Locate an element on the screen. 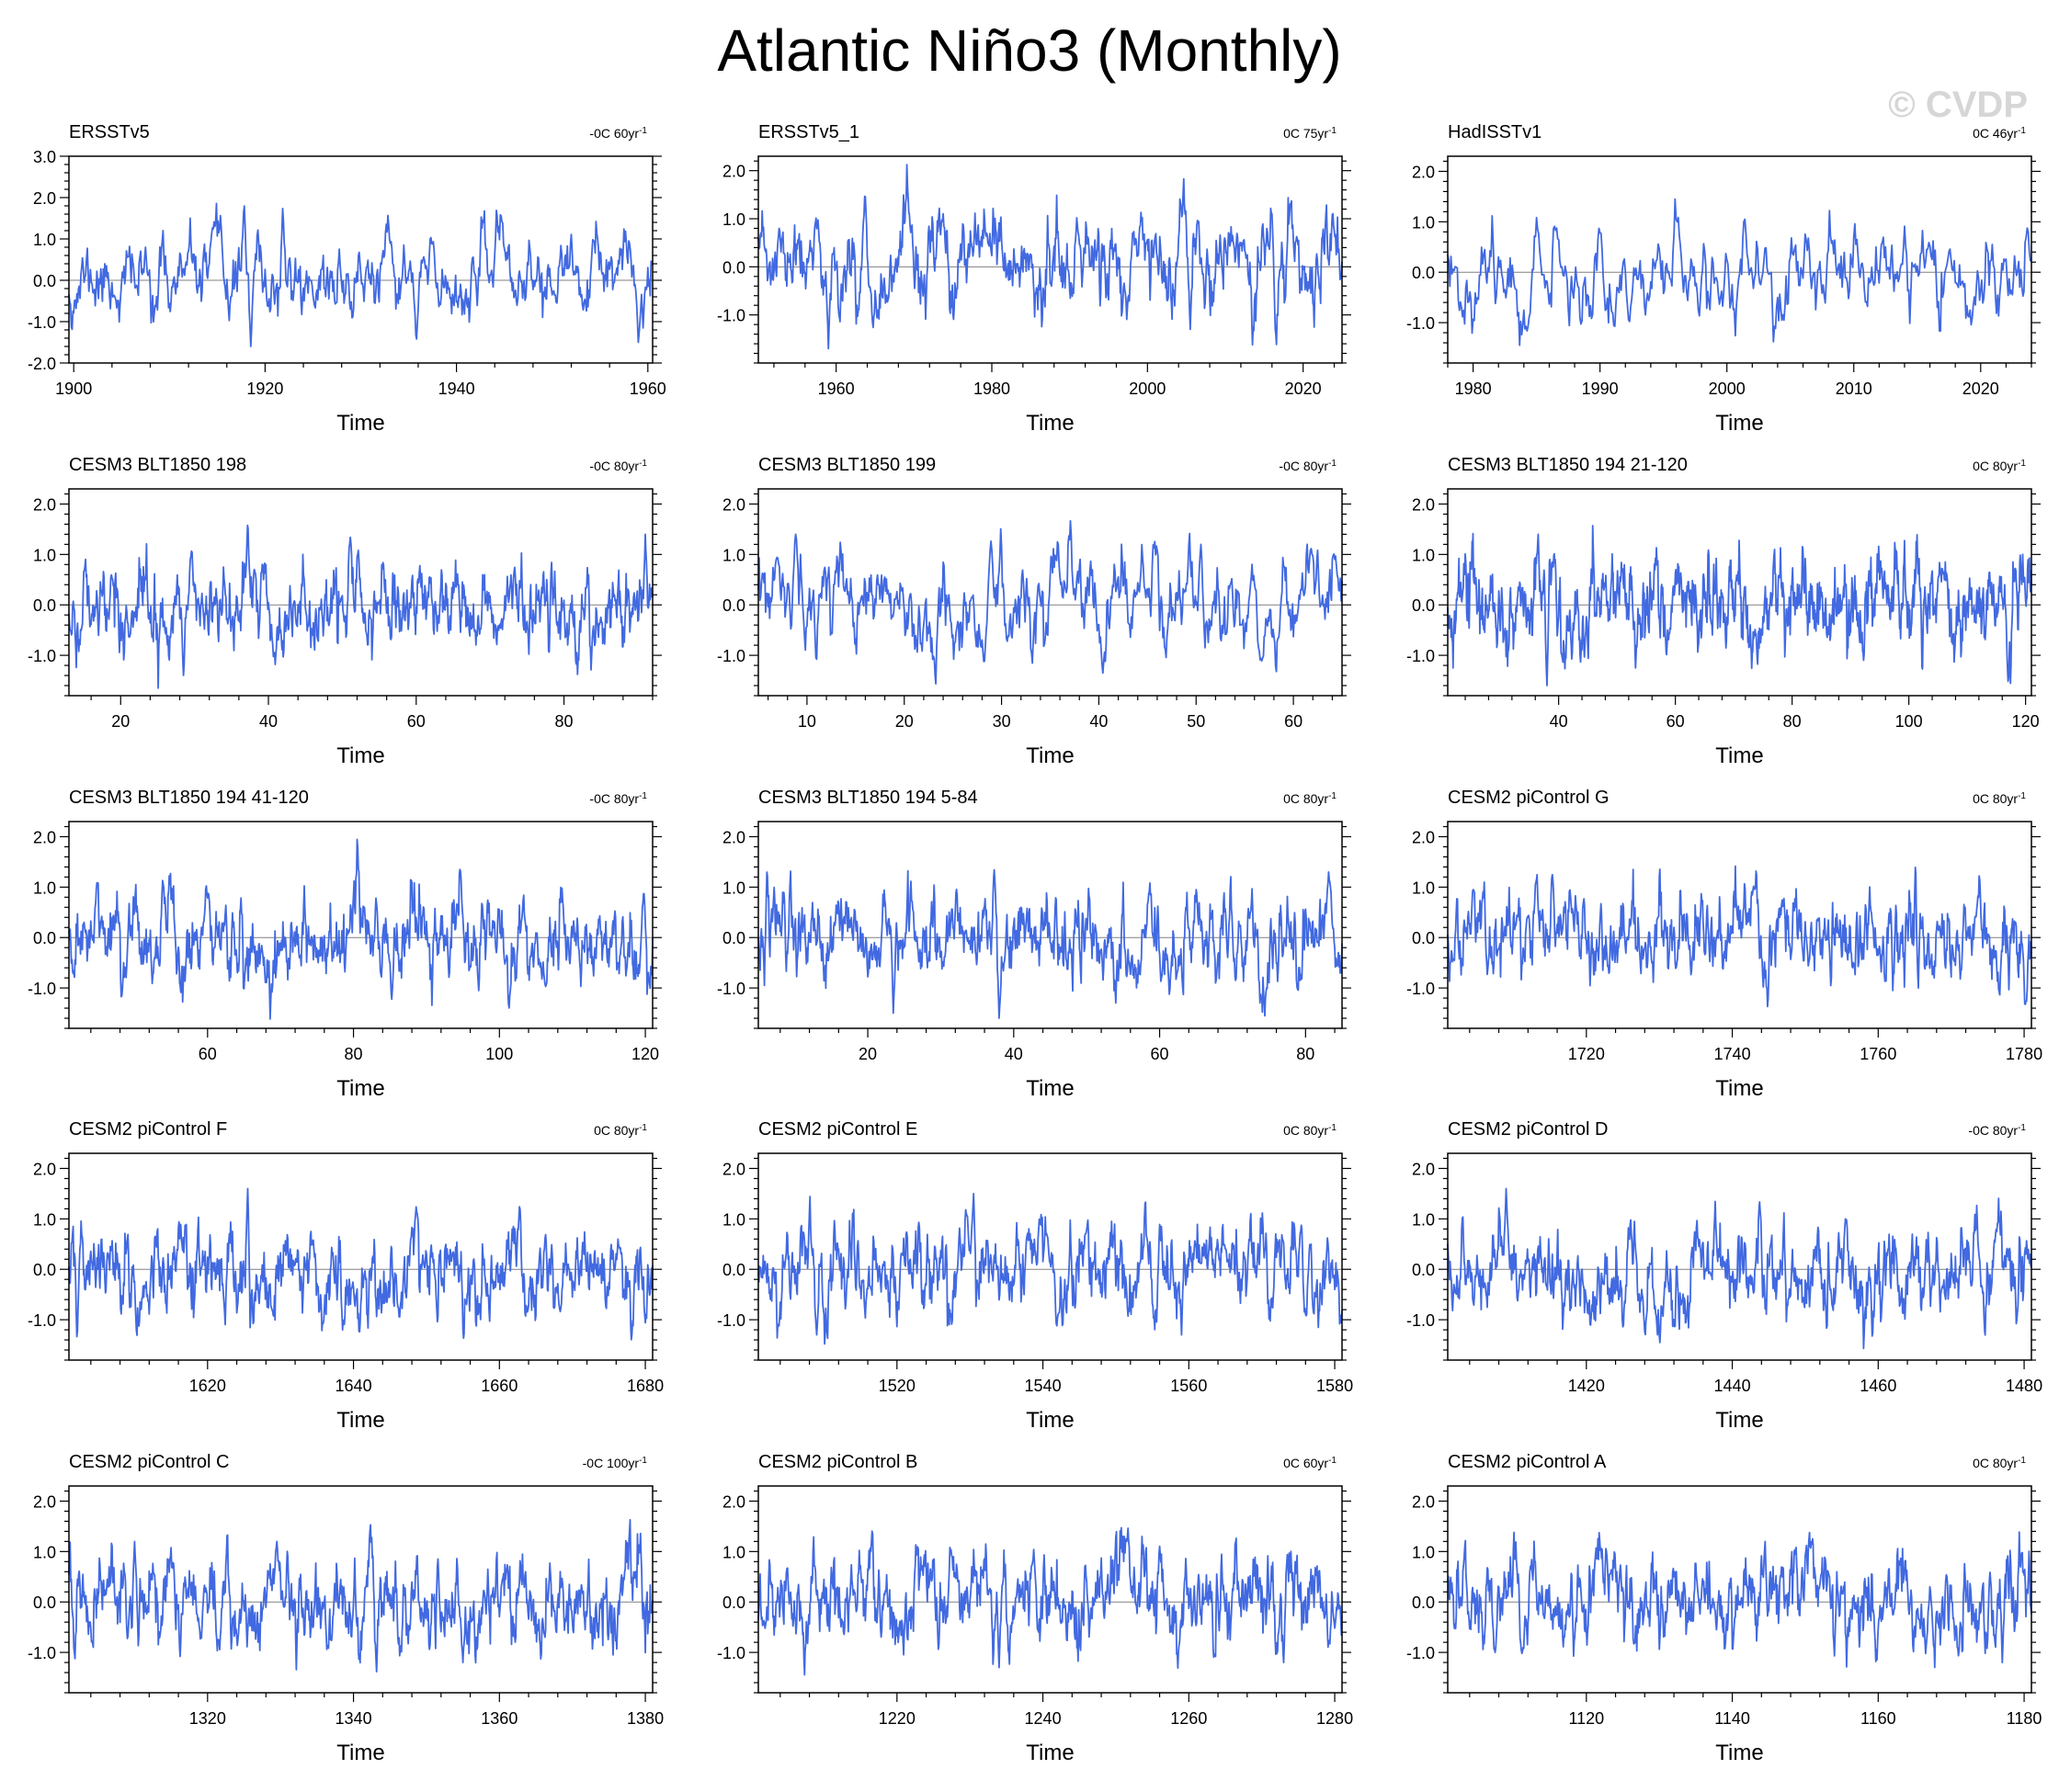 This screenshot has height=1792, width=2059. panel-title: CESM2 piControl E is located at coordinates (837, 1129).